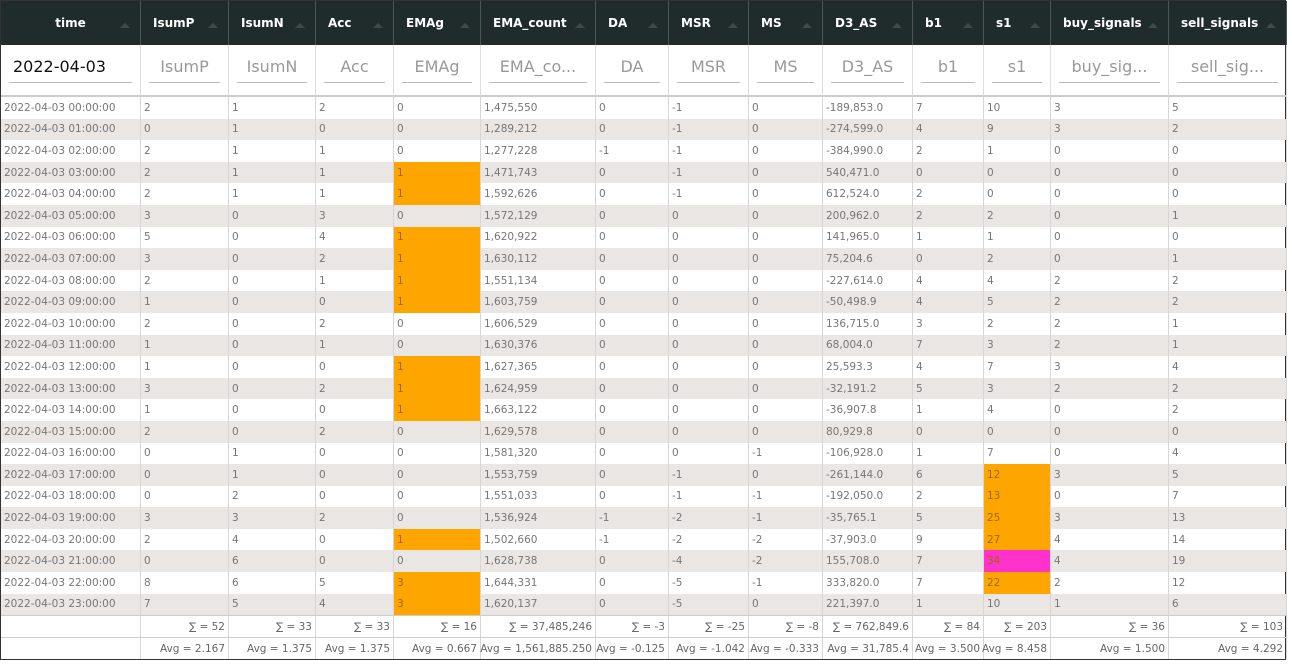 This screenshot has width=1292, height=665. I want to click on filter-input: IsumN, so click(272, 70).